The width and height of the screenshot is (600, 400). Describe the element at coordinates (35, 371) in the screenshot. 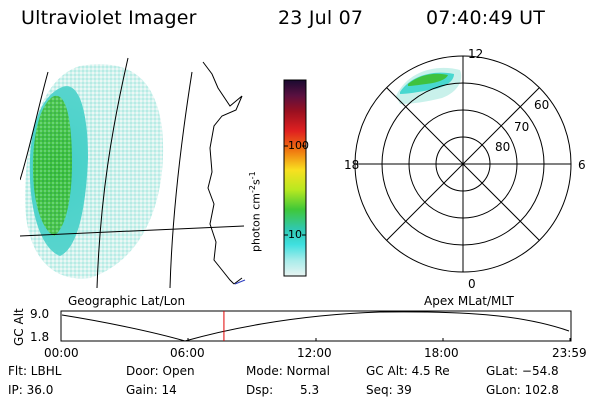

I see `status-flt: Flt: LBHL` at that location.